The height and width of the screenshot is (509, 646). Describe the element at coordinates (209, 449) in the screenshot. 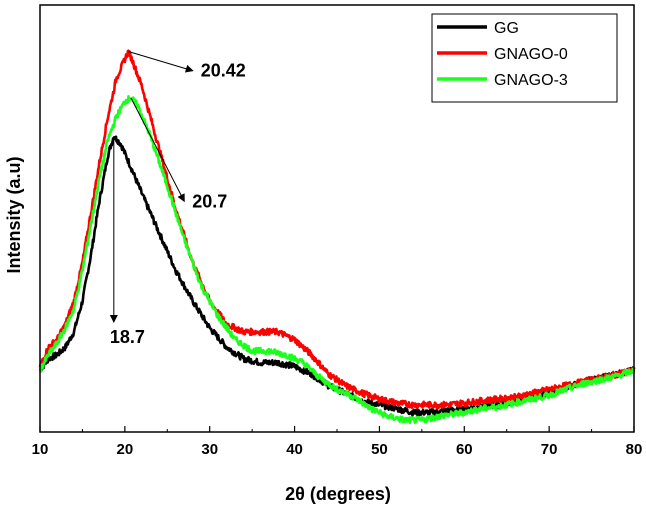

I see `x-tick-label: 30` at that location.